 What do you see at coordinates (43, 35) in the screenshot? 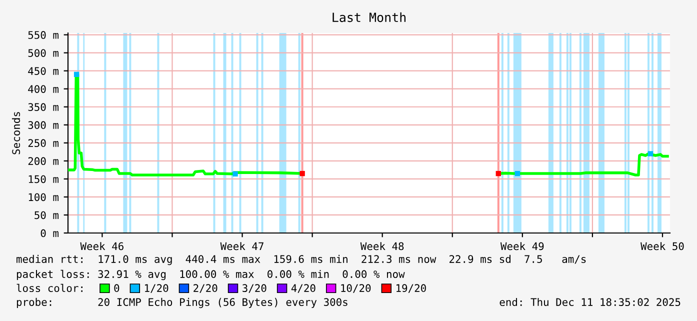
I see `y-tick-label: 550 m` at bounding box center [43, 35].